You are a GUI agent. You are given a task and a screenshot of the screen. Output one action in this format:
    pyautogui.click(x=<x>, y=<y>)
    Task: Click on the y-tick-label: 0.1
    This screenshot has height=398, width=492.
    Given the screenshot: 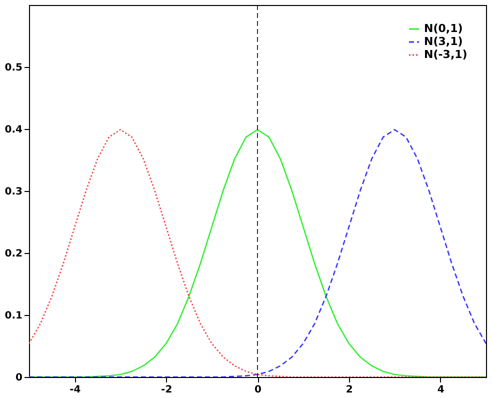 What is the action you would take?
    pyautogui.click(x=13, y=316)
    